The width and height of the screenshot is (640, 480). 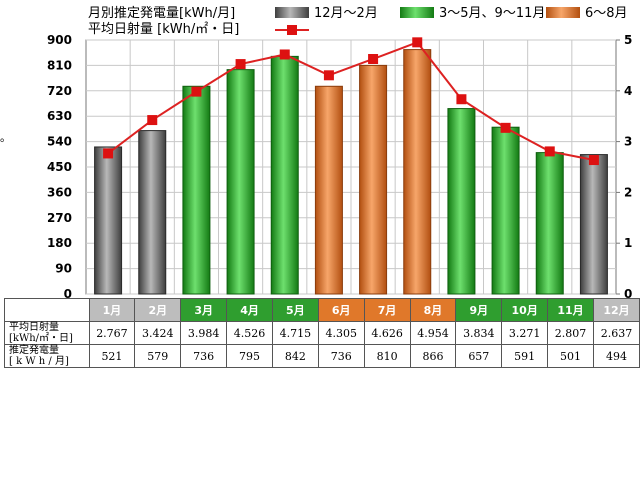 What do you see at coordinates (59, 192) in the screenshot?
I see `y-left-tick-label: 360` at bounding box center [59, 192].